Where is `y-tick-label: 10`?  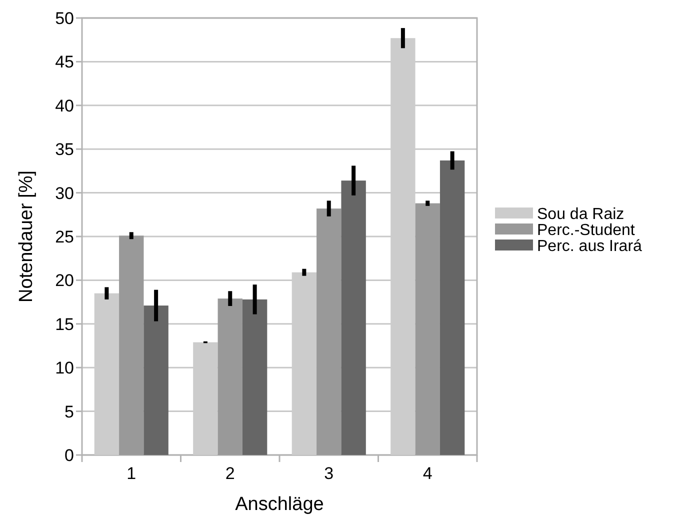 y-tick-label: 10 is located at coordinates (64, 368).